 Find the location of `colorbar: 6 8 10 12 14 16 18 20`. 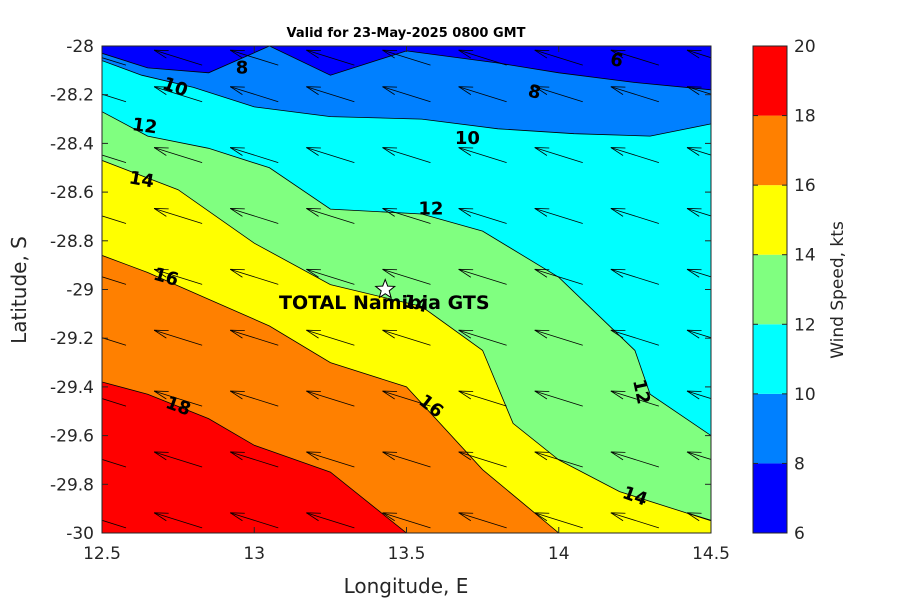

colorbar: 6 8 10 12 14 16 18 20 is located at coordinates (784, 290).